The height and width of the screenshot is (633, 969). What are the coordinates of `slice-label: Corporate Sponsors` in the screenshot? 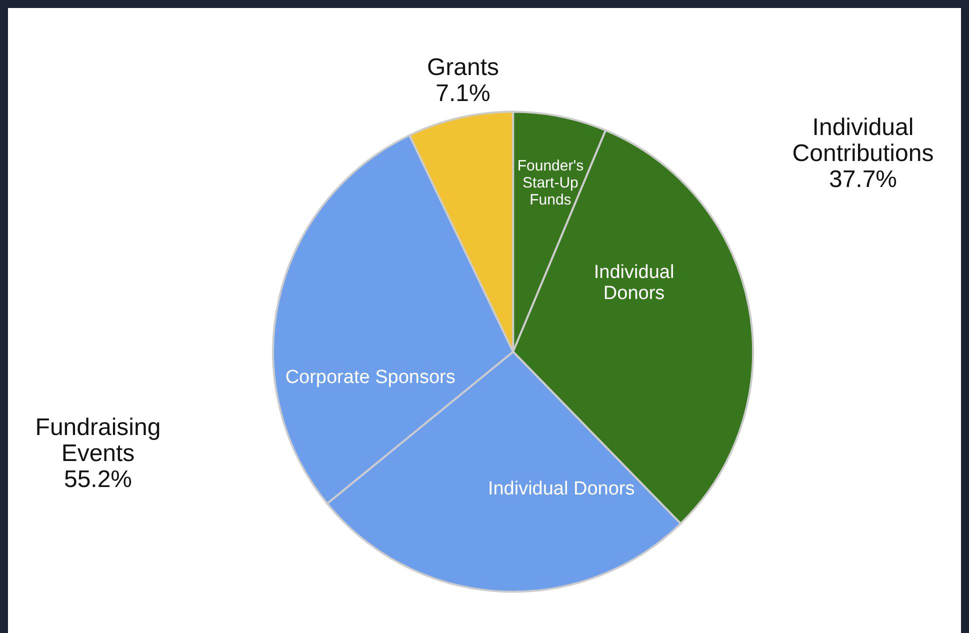 It's located at (370, 377).